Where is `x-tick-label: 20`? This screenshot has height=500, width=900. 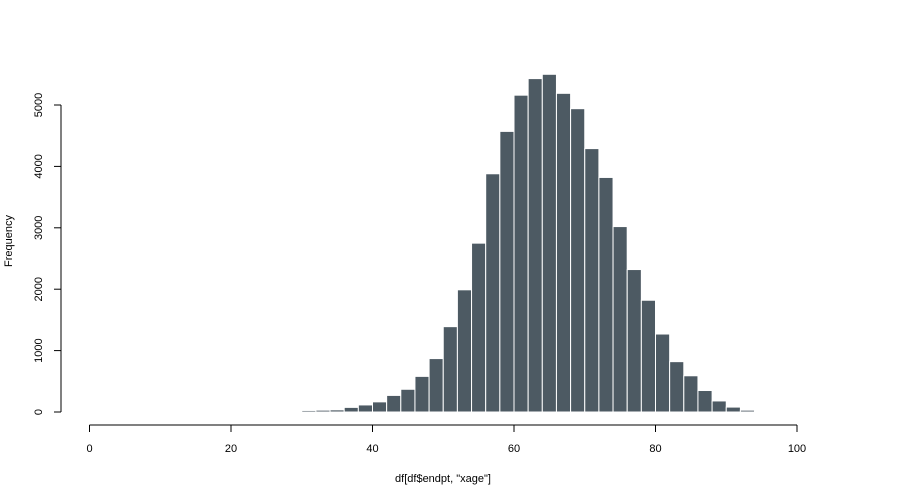 x-tick-label: 20 is located at coordinates (231, 449).